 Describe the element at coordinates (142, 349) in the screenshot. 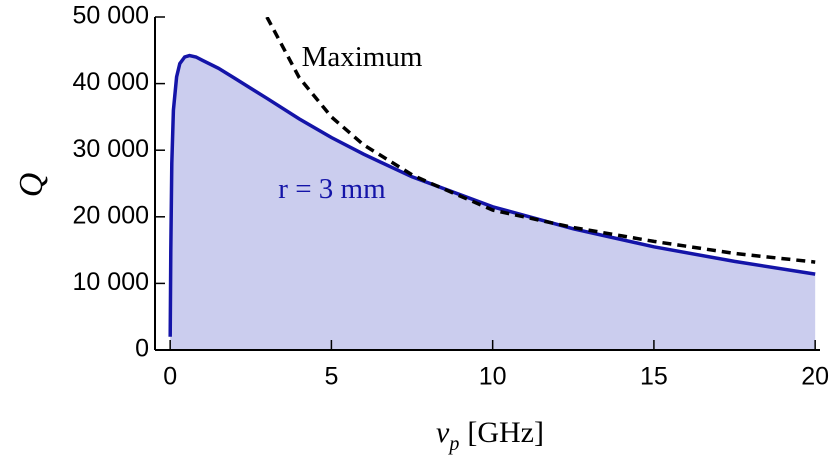

I see `y-tick-label: 0` at that location.